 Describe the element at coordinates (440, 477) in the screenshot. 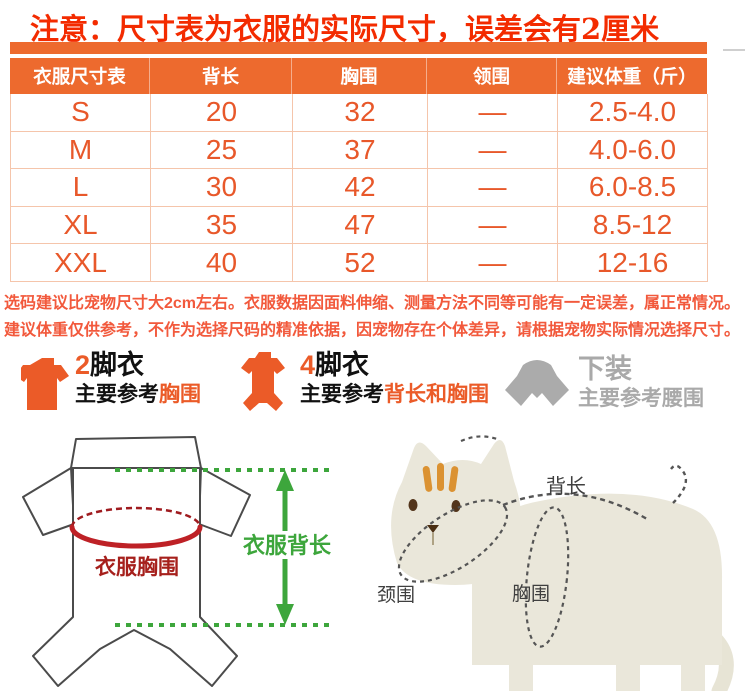

I see `cat-head-stripes` at that location.